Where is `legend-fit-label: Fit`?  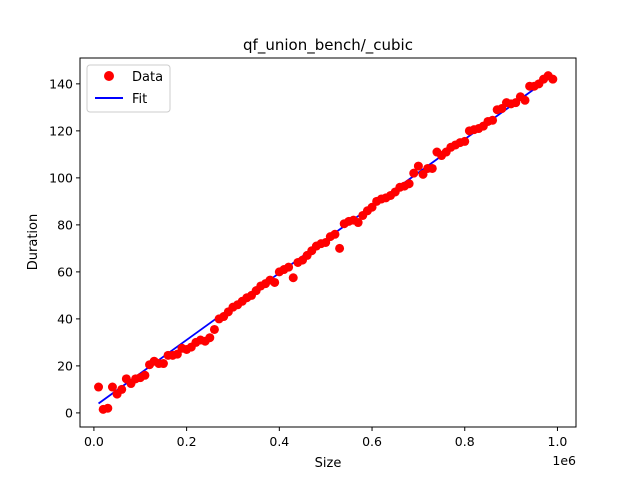 legend-fit-label: Fit is located at coordinates (139, 99).